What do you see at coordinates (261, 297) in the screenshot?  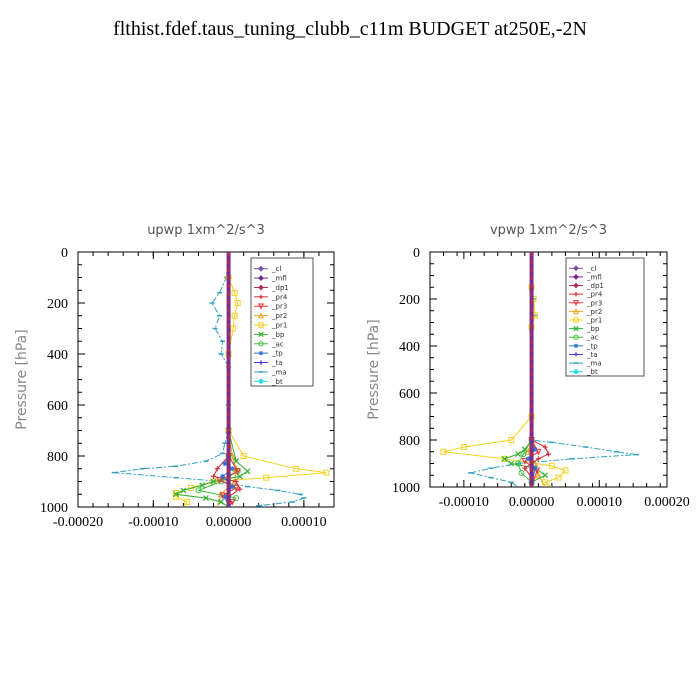 I see `legend-marker-pr4` at bounding box center [261, 297].